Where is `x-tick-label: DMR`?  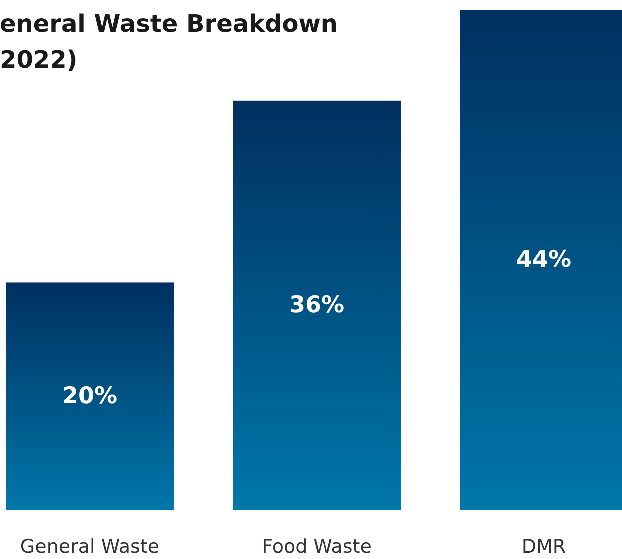 x-tick-label: DMR is located at coordinates (544, 547).